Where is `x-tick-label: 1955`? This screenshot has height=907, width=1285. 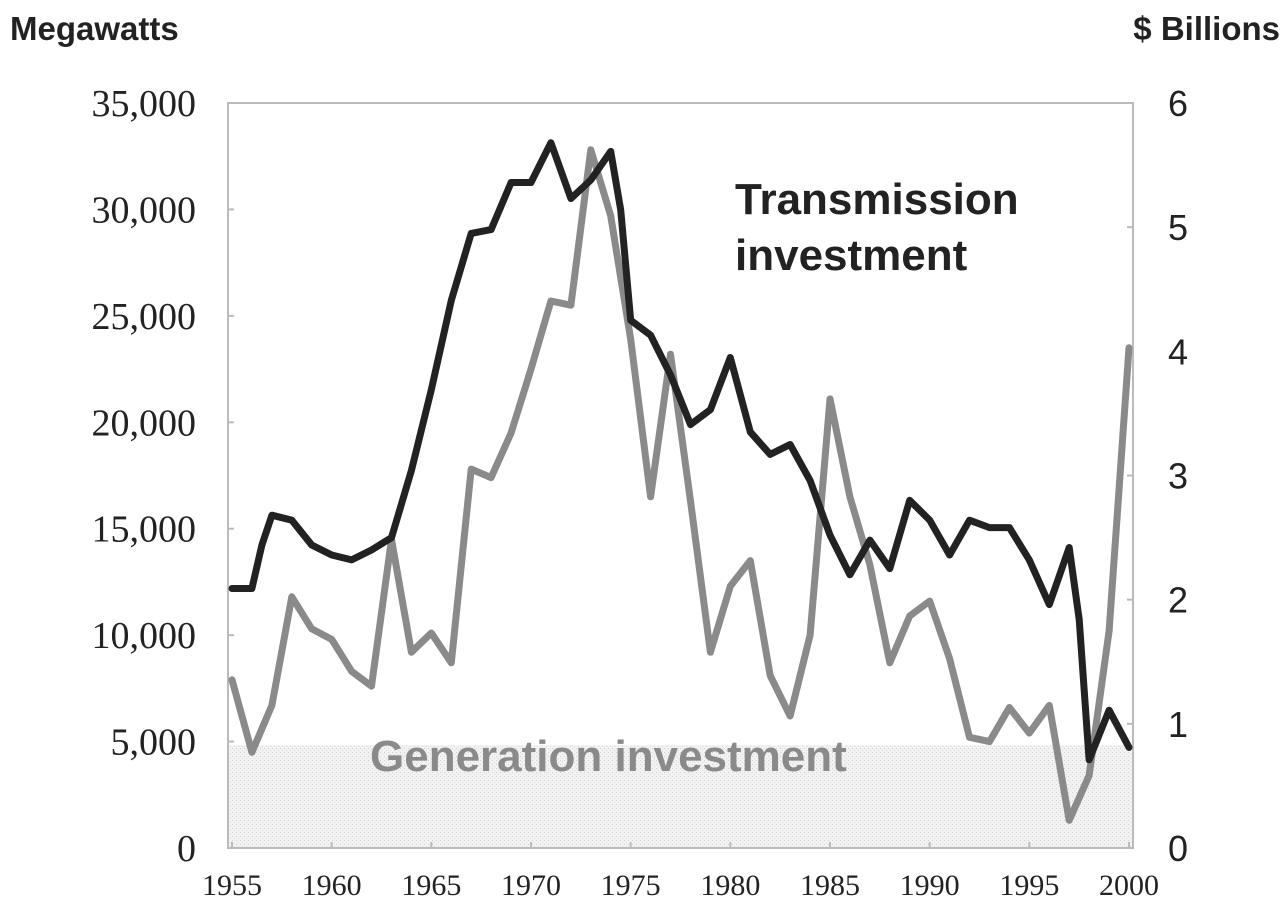
x-tick-label: 1955 is located at coordinates (232, 885).